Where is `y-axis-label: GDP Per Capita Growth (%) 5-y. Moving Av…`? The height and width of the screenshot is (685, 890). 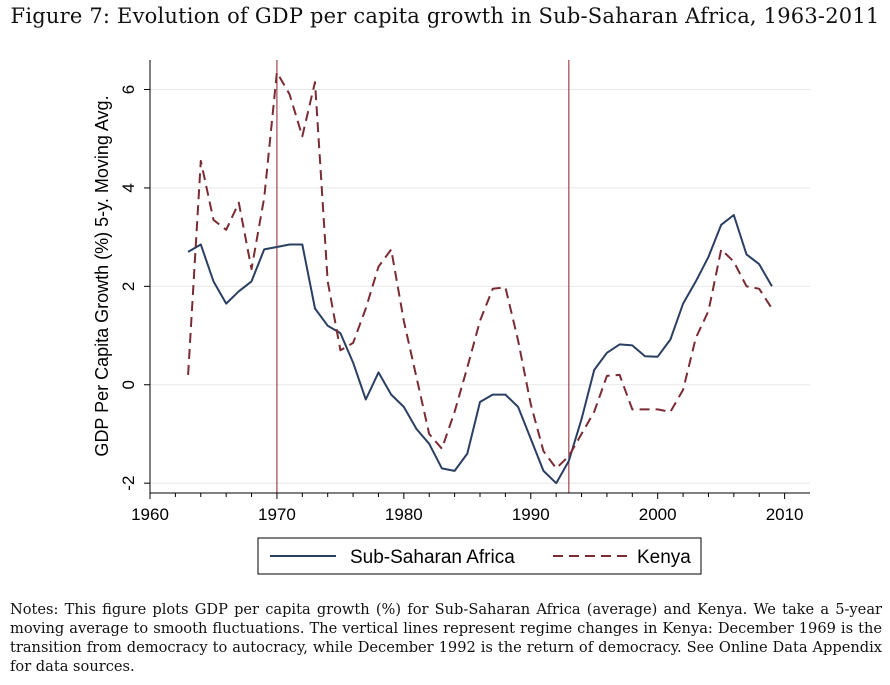
y-axis-label: GDP Per Capita Growth (%) 5-y. Moving Av… is located at coordinates (102, 275).